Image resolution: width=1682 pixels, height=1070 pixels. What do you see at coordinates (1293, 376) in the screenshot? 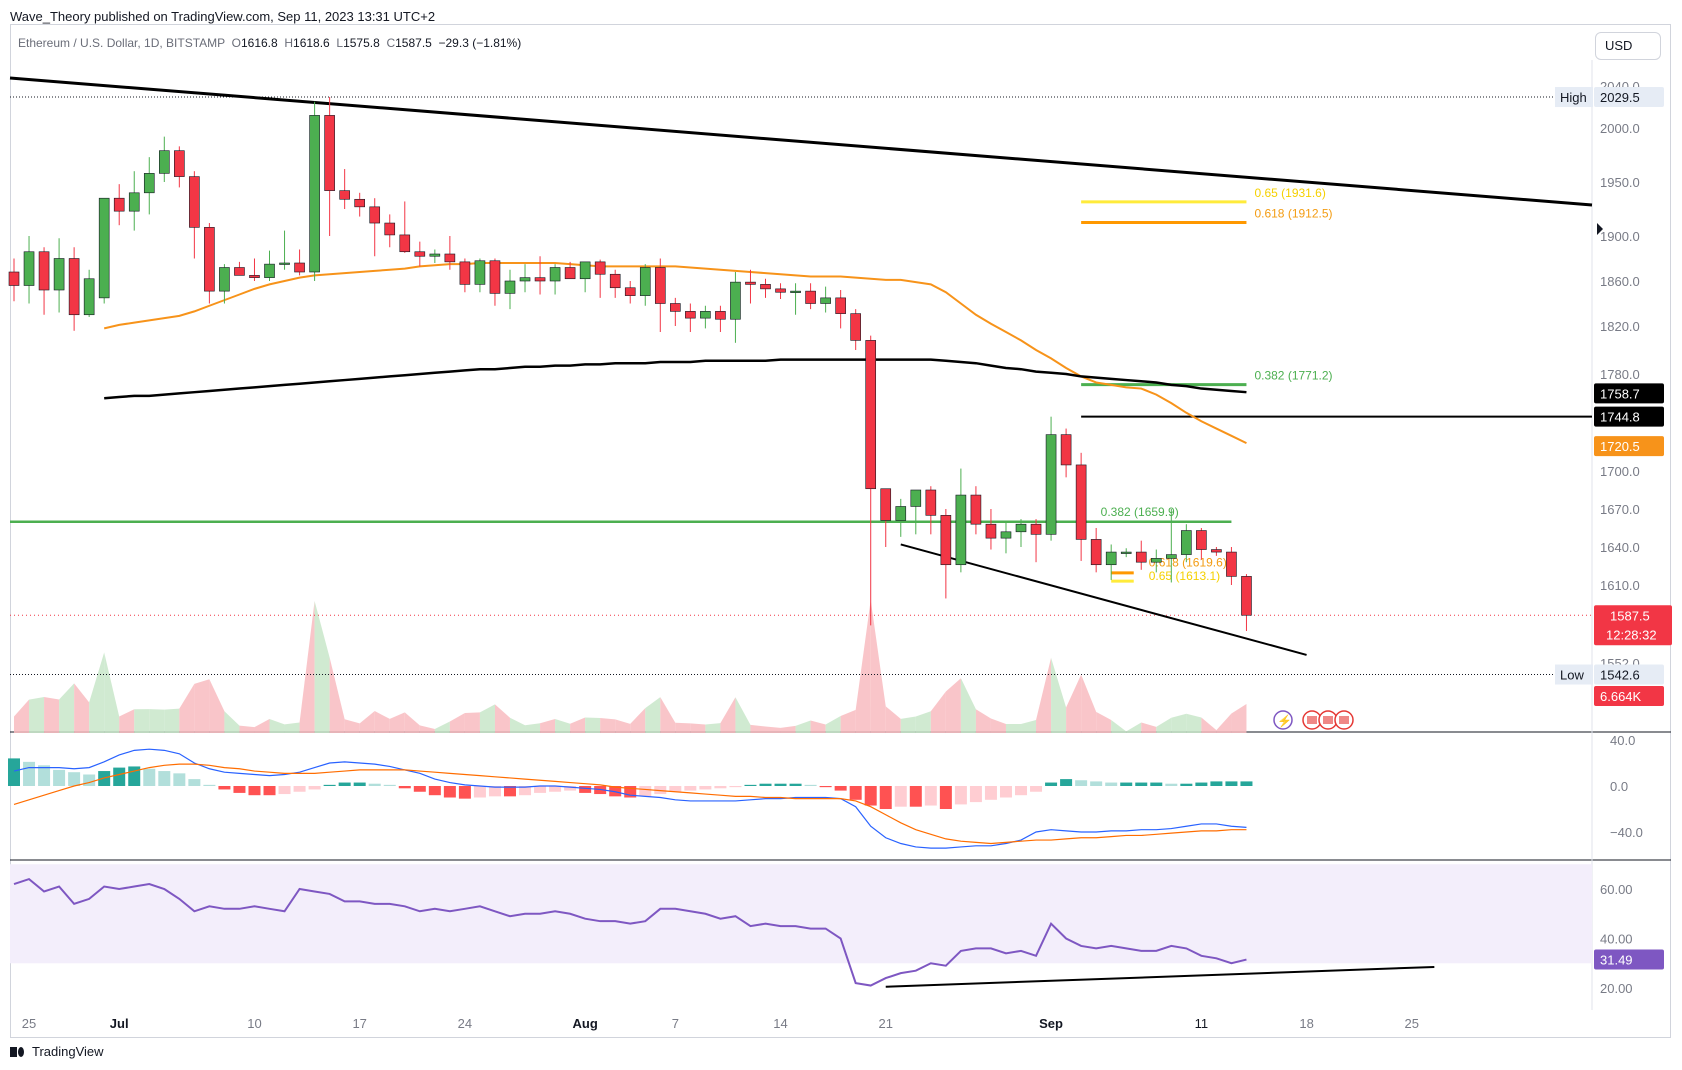
I see `fib-0382-upper-label: 0.382 (1771.2)` at bounding box center [1293, 376].